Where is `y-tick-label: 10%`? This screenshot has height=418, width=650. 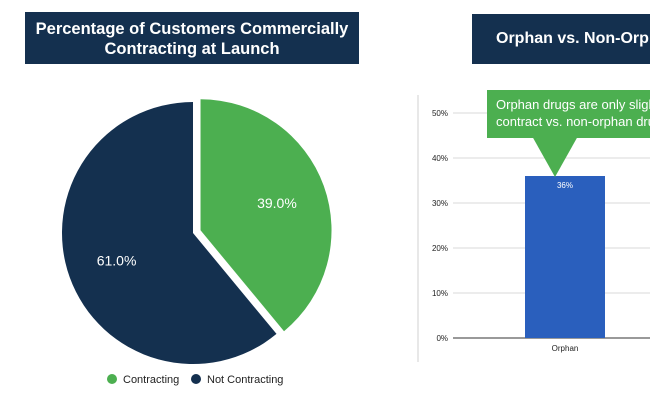 y-tick-label: 10% is located at coordinates (440, 293).